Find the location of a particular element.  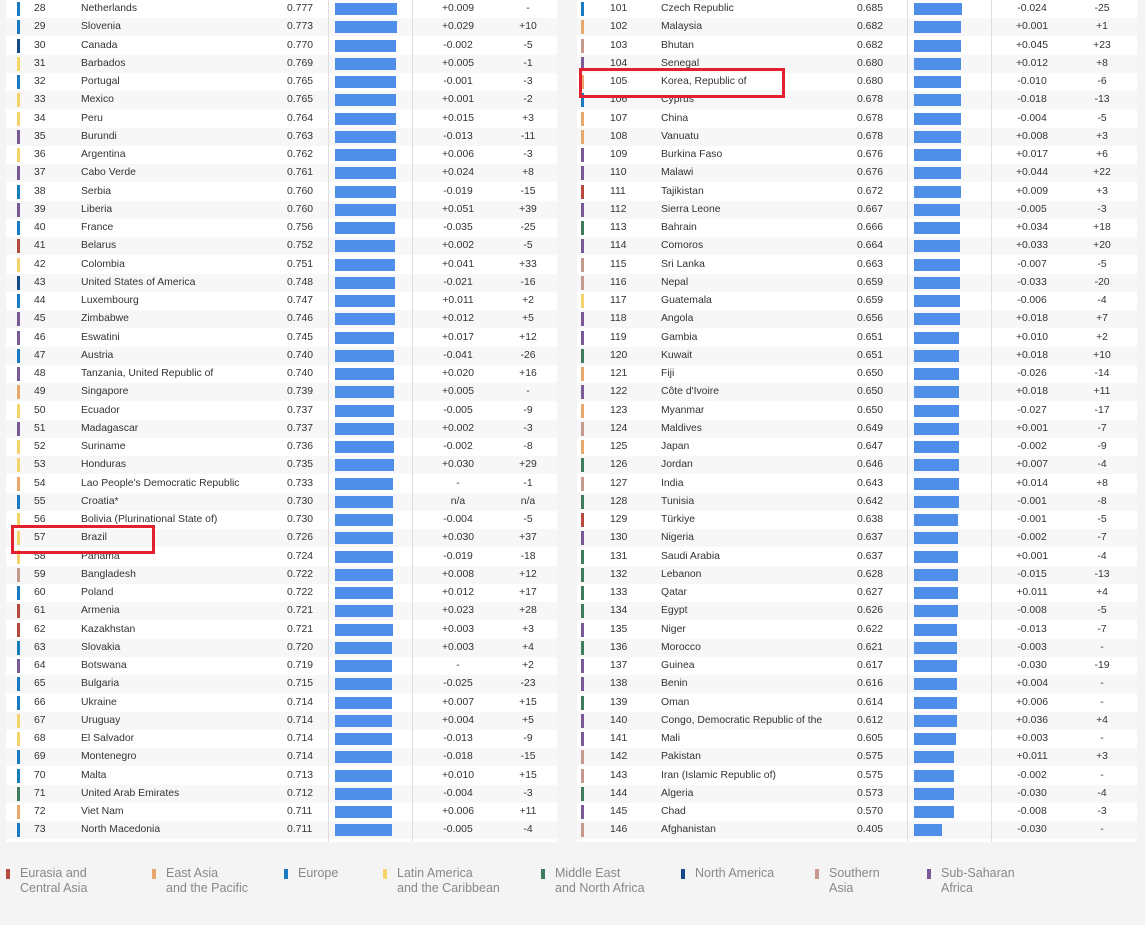

rank-change-cell: -9 is located at coordinates (1102, 446).